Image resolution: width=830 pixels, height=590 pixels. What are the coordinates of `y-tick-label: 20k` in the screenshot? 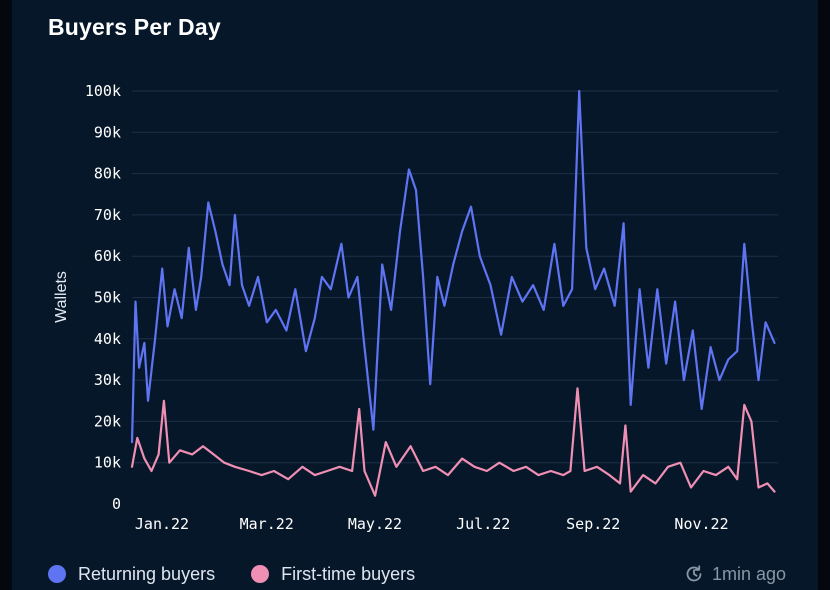 It's located at (107, 421).